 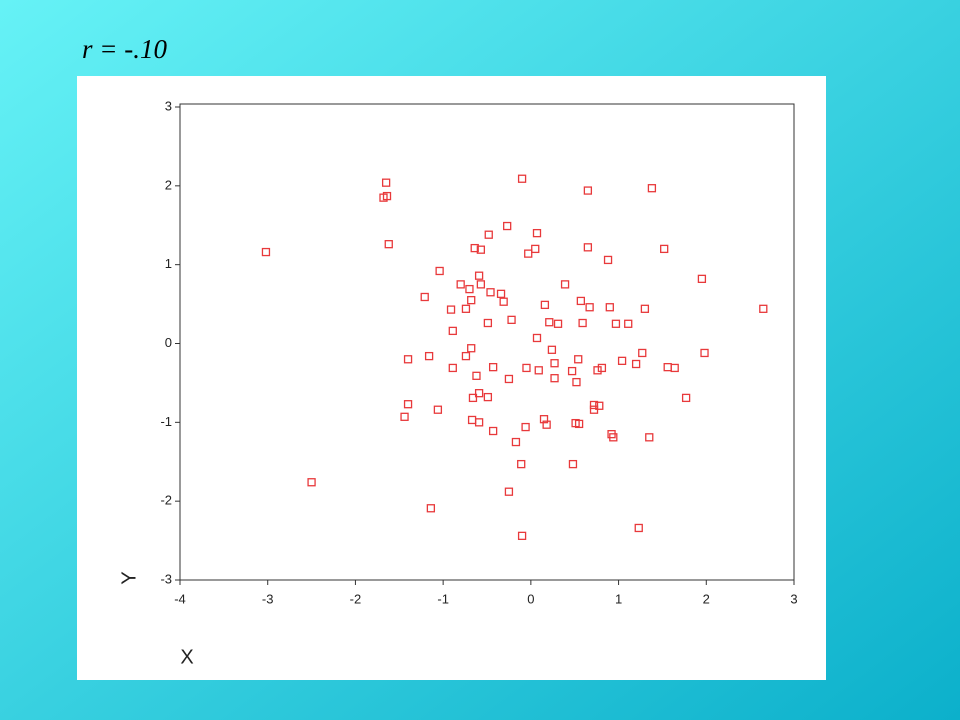 What do you see at coordinates (443, 598) in the screenshot?
I see `x-tick-label: -1` at bounding box center [443, 598].